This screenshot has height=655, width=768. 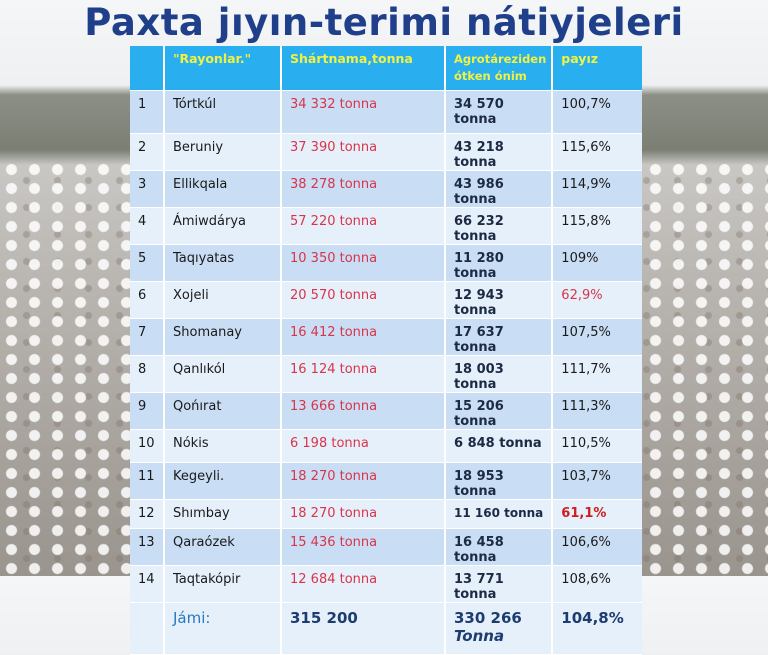 I want to click on passed-value: 43 218 tonna, so click(x=499, y=152).